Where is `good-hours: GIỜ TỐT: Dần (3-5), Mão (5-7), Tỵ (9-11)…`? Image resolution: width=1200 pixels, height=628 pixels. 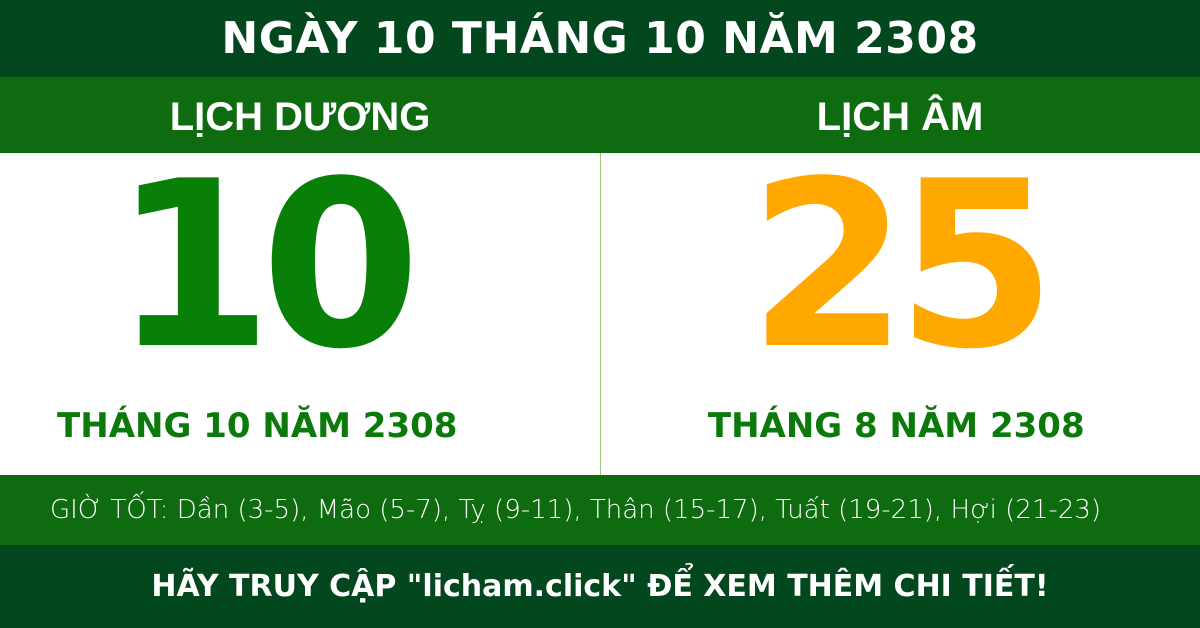 good-hours: GIỜ TỐT: Dần (3-5), Mão (5-7), Tỵ (9-11)… is located at coordinates (600, 510).